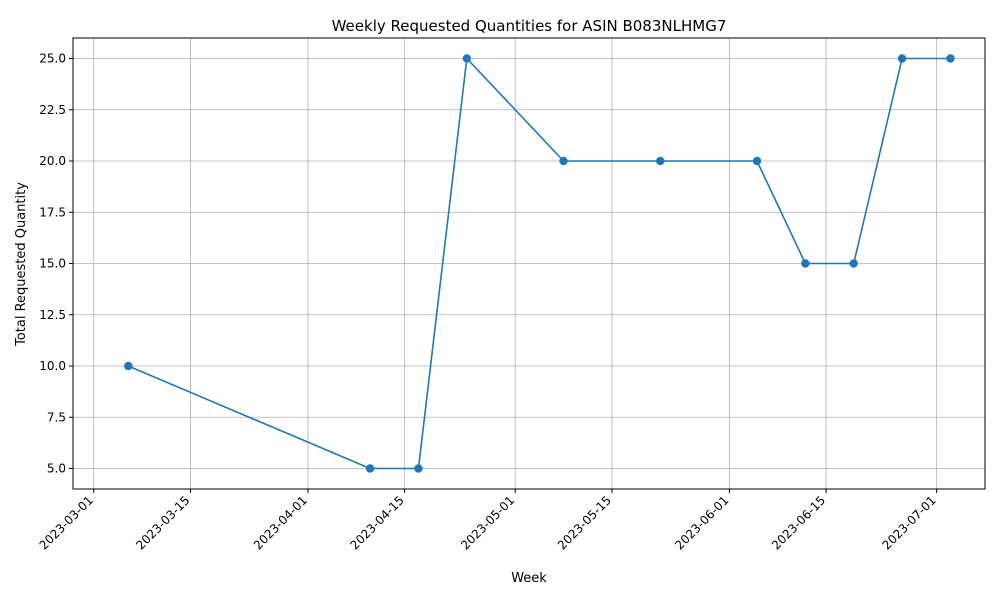  I want to click on y-tick-label: 20.0, so click(52, 161).